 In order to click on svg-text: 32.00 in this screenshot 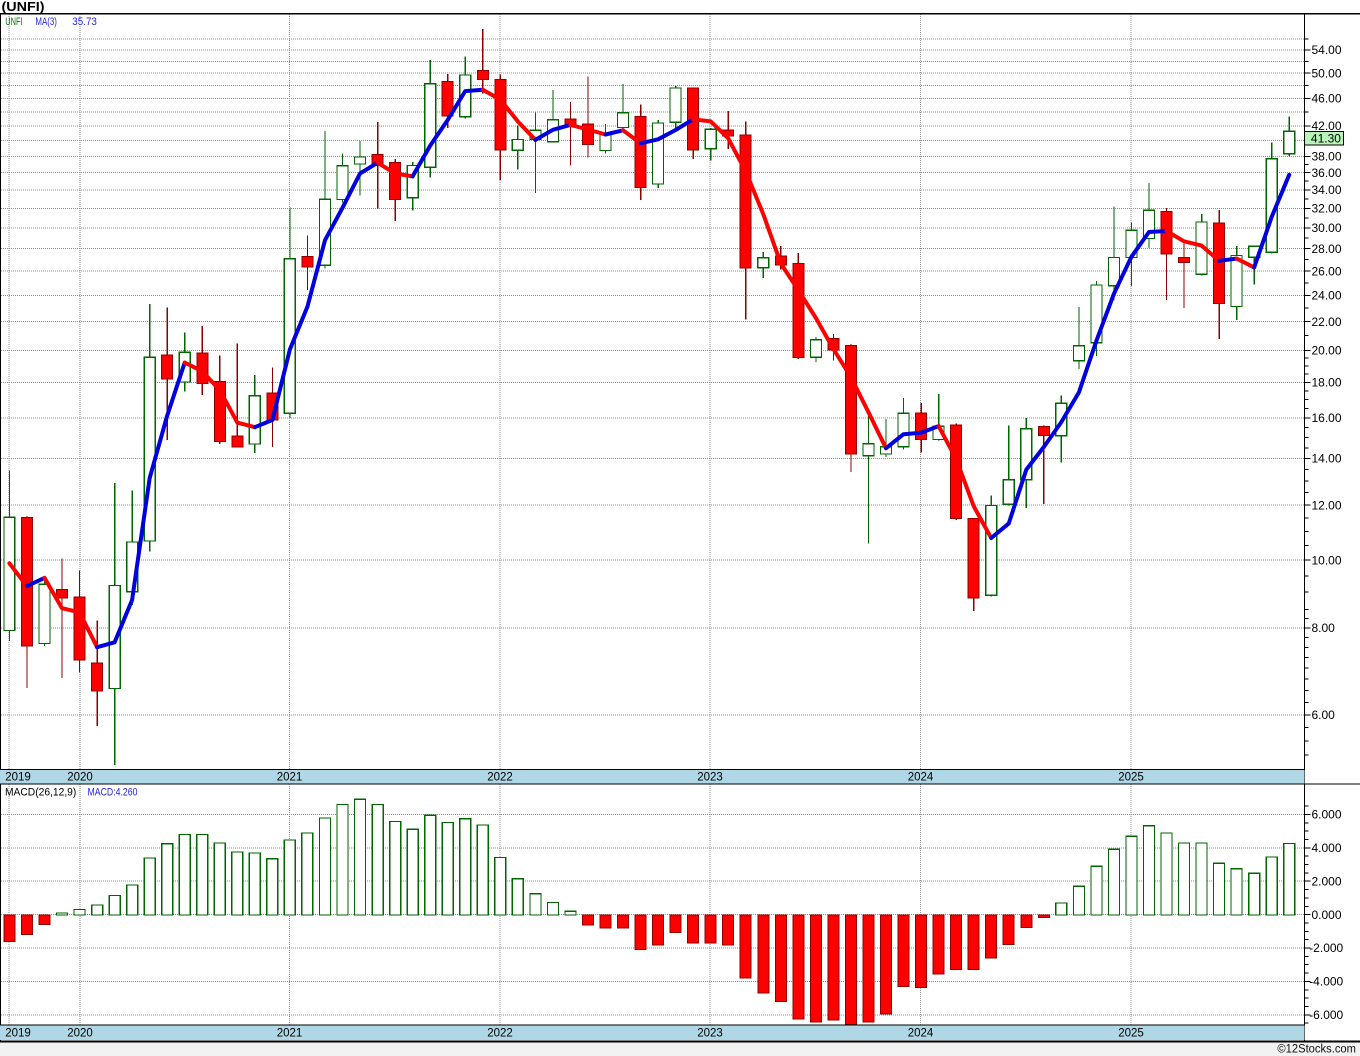, I will do `click(1327, 209)`.